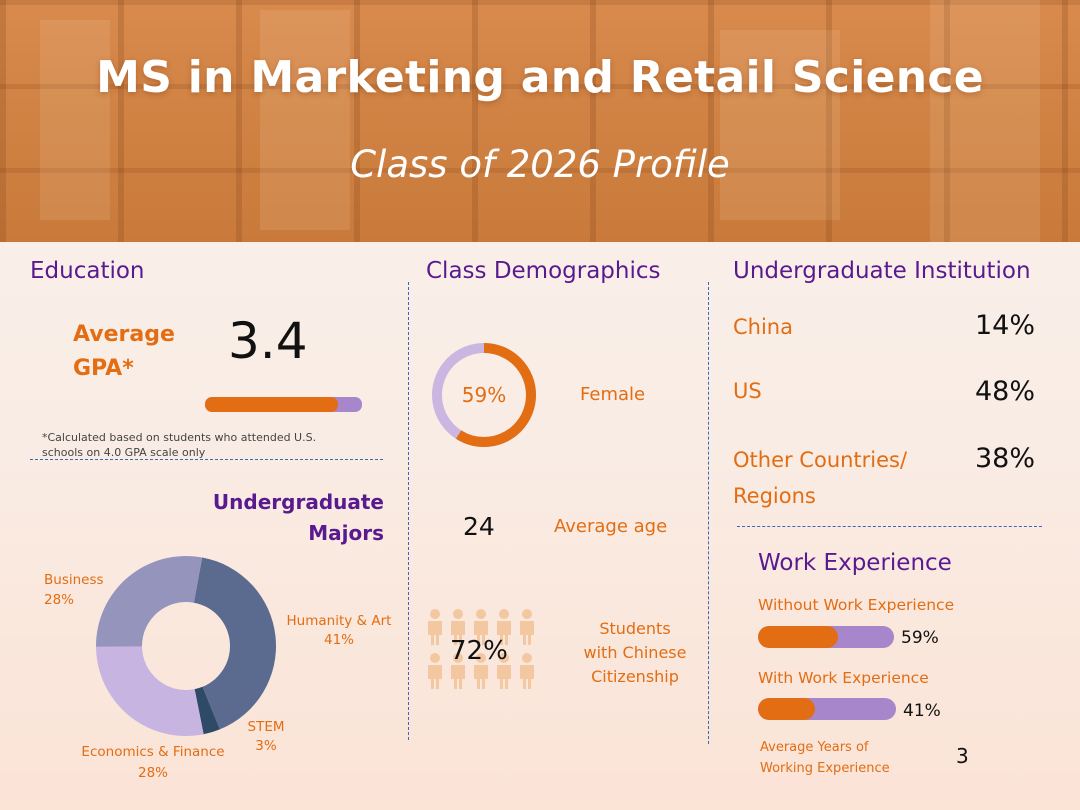 This screenshot has height=810, width=1080. I want to click on donut-slice-stem, so click(207, 710).